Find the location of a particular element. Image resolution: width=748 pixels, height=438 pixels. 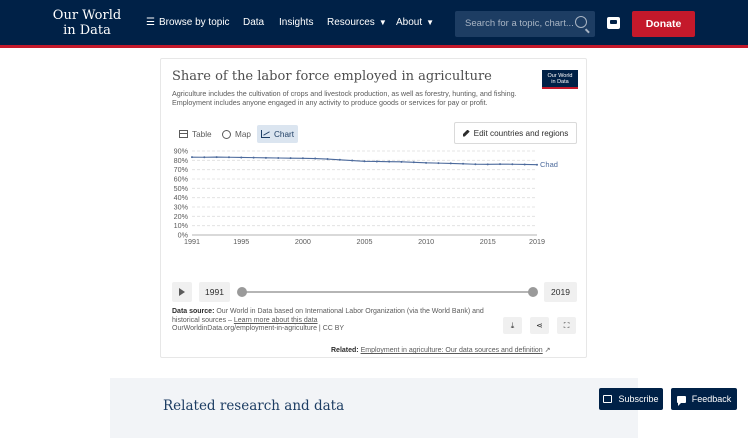

related-research-section: Related research and data is located at coordinates (374, 408).